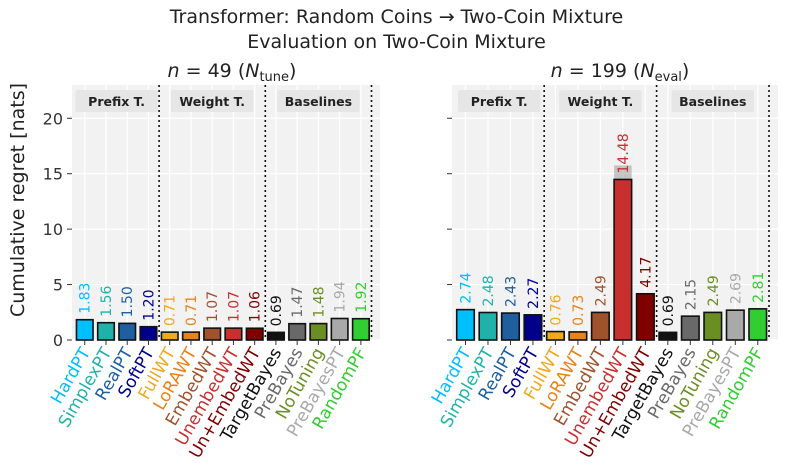 This screenshot has height=471, width=793. What do you see at coordinates (759, 287) in the screenshot?
I see `bar-value-label: 2.81` at bounding box center [759, 287].